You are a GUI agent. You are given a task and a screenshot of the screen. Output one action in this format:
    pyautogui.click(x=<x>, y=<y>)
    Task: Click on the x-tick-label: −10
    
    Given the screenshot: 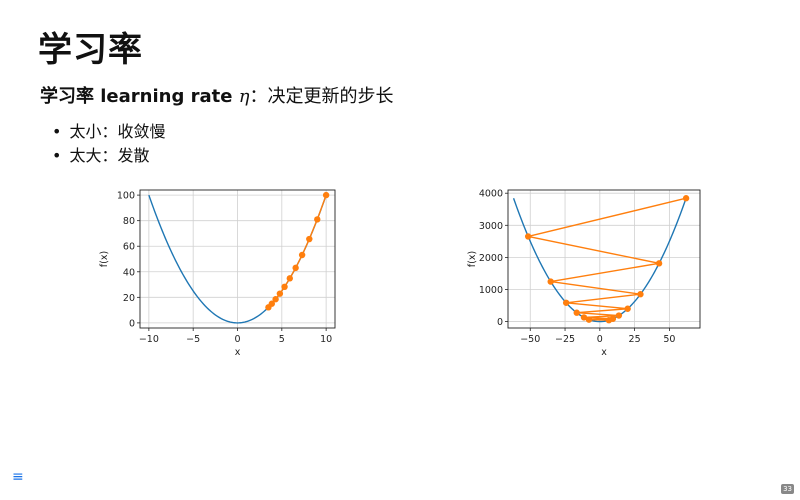 What is the action you would take?
    pyautogui.click(x=149, y=339)
    